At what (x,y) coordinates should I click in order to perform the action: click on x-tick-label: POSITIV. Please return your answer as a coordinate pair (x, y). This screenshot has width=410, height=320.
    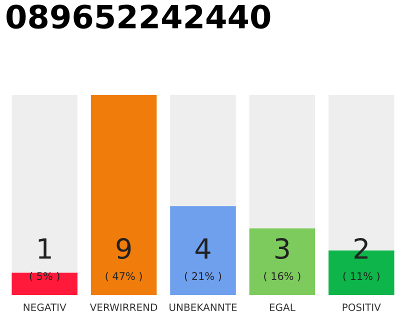
    Looking at the image, I should click on (361, 308).